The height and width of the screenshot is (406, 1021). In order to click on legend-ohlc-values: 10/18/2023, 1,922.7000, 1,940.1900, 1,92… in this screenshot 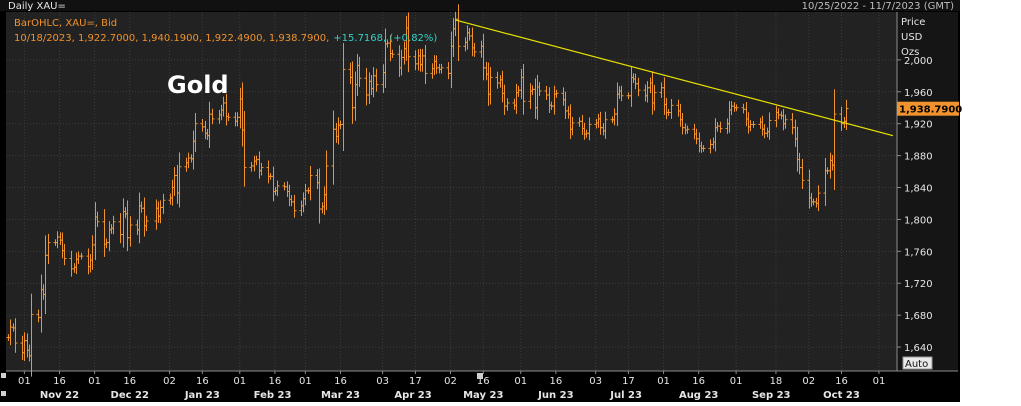, I will do `click(171, 38)`.